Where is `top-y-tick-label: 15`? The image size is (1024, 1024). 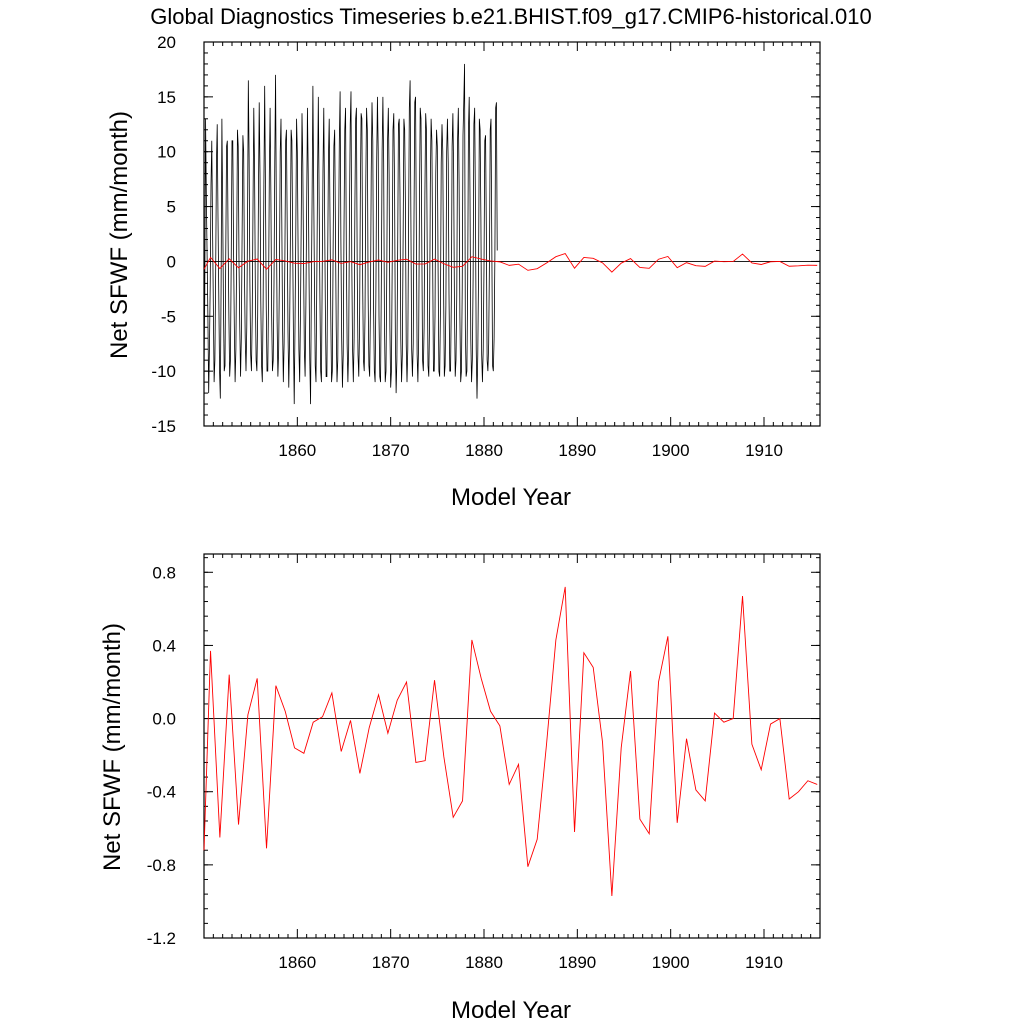 top-y-tick-label: 15 is located at coordinates (166, 97).